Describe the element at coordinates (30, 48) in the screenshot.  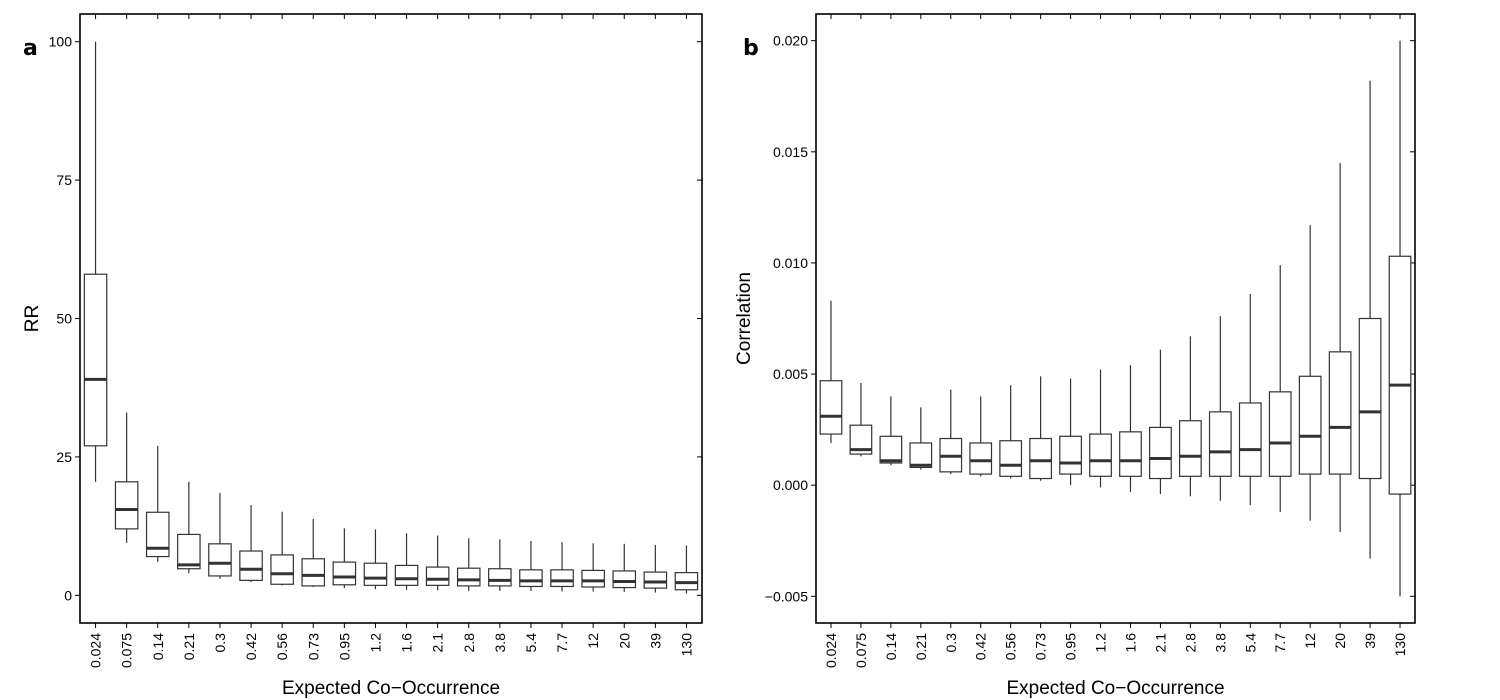
I see `panel-letter: a` at that location.